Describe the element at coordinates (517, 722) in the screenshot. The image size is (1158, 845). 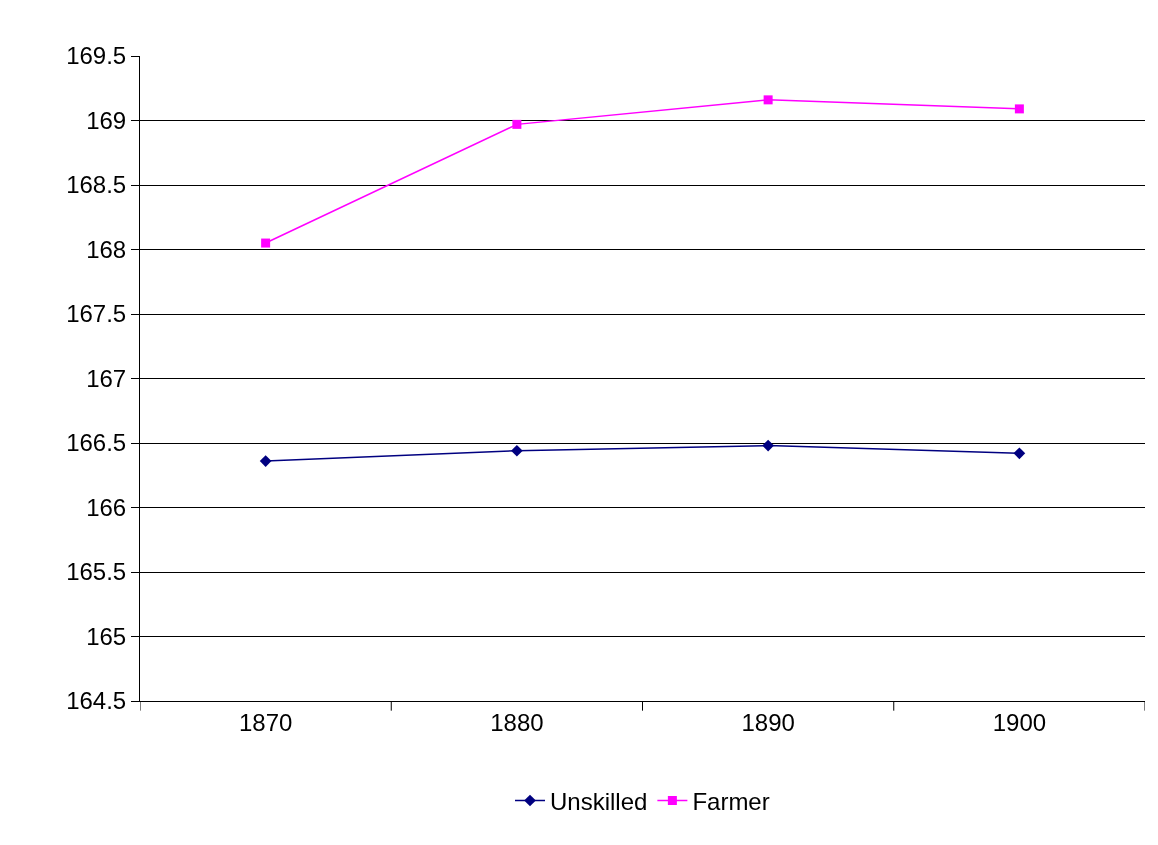
I see `x-tick-label: 1880` at that location.